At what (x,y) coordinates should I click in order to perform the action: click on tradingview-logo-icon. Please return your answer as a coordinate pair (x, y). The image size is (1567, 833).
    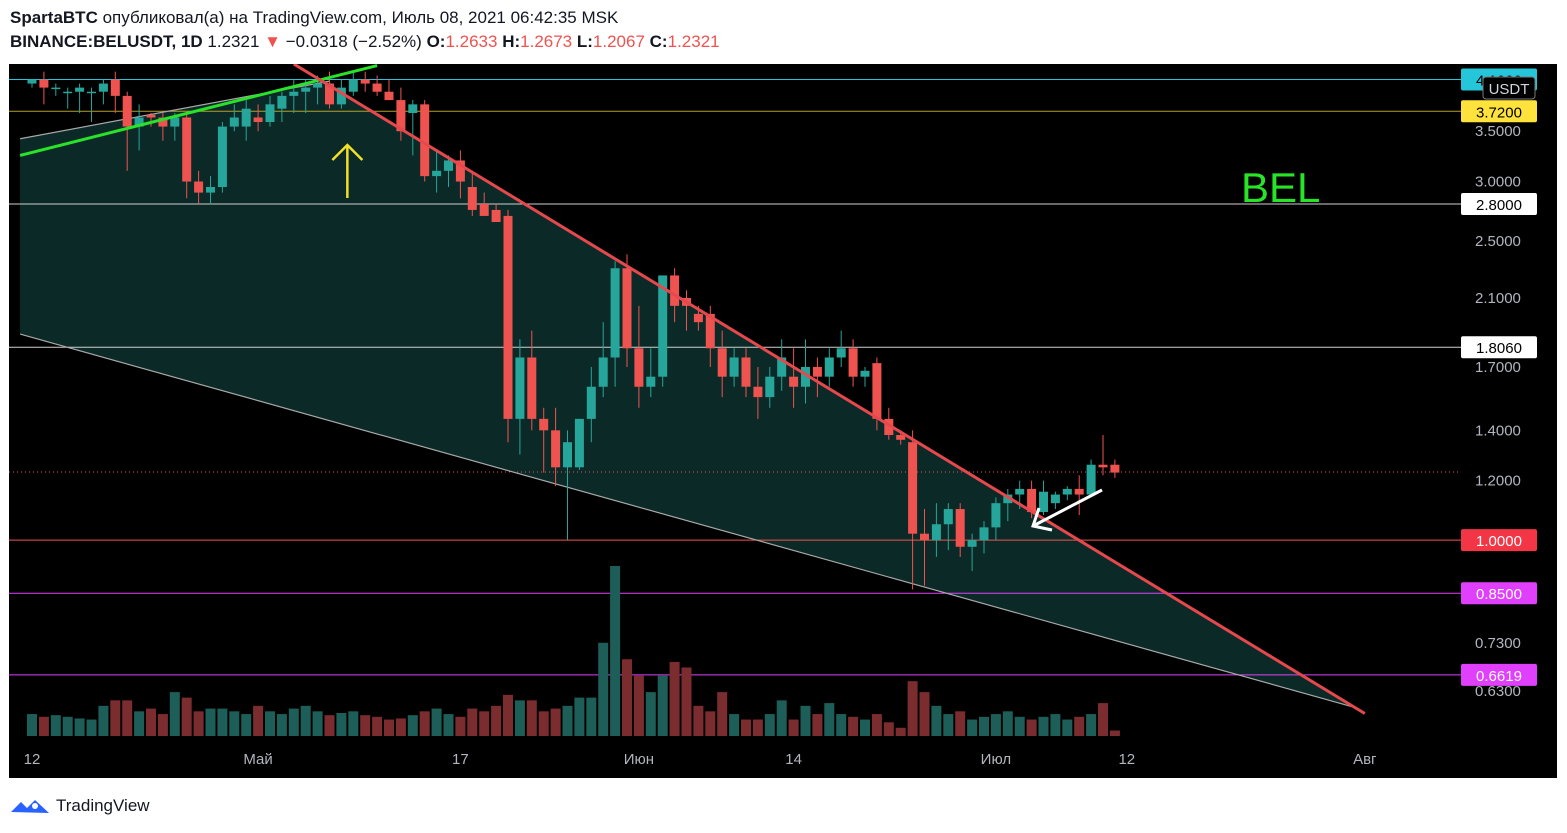
    Looking at the image, I should click on (30, 806).